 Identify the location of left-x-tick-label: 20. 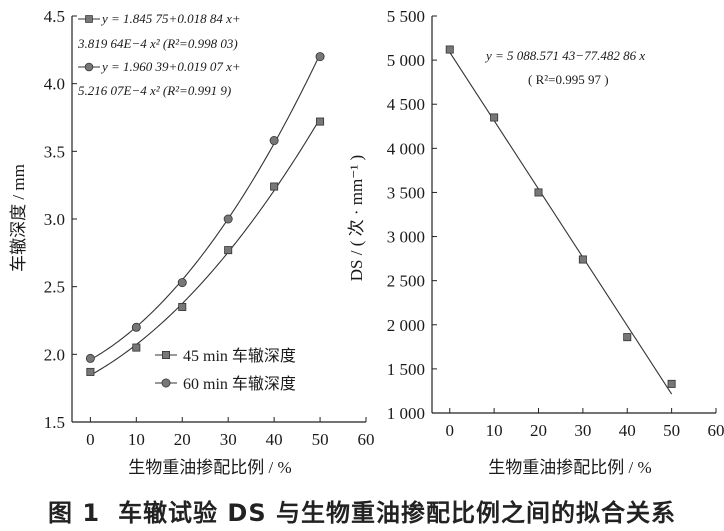
(182, 439).